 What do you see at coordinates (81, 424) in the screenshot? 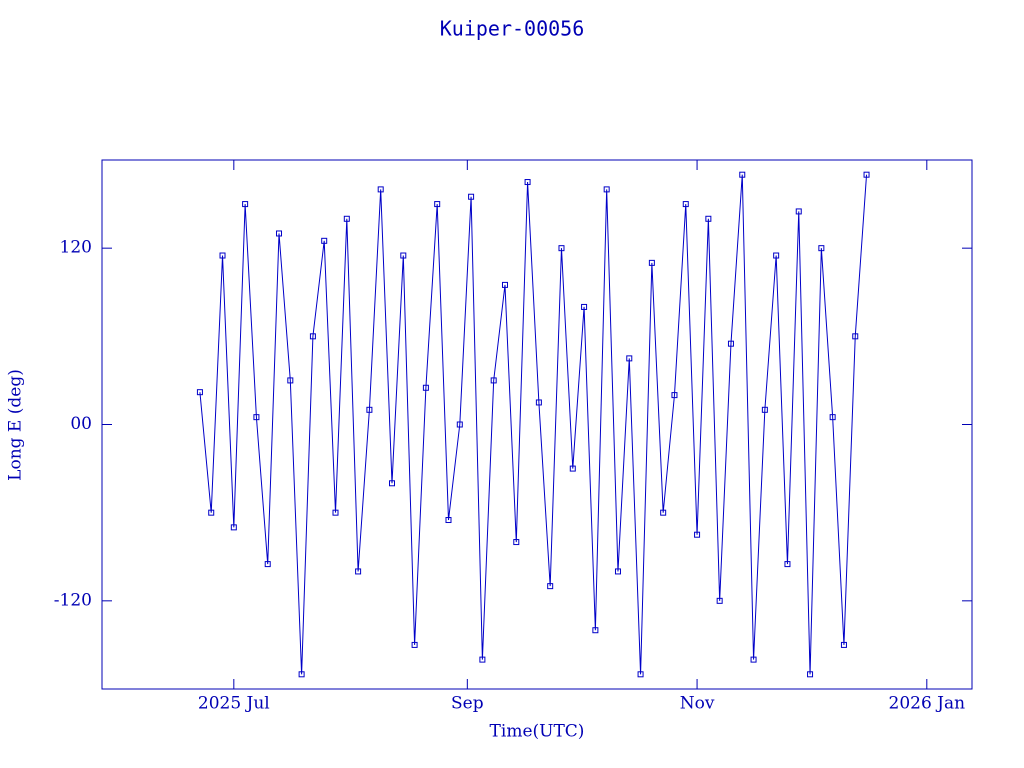
I see `y-tick-label: 00` at bounding box center [81, 424].